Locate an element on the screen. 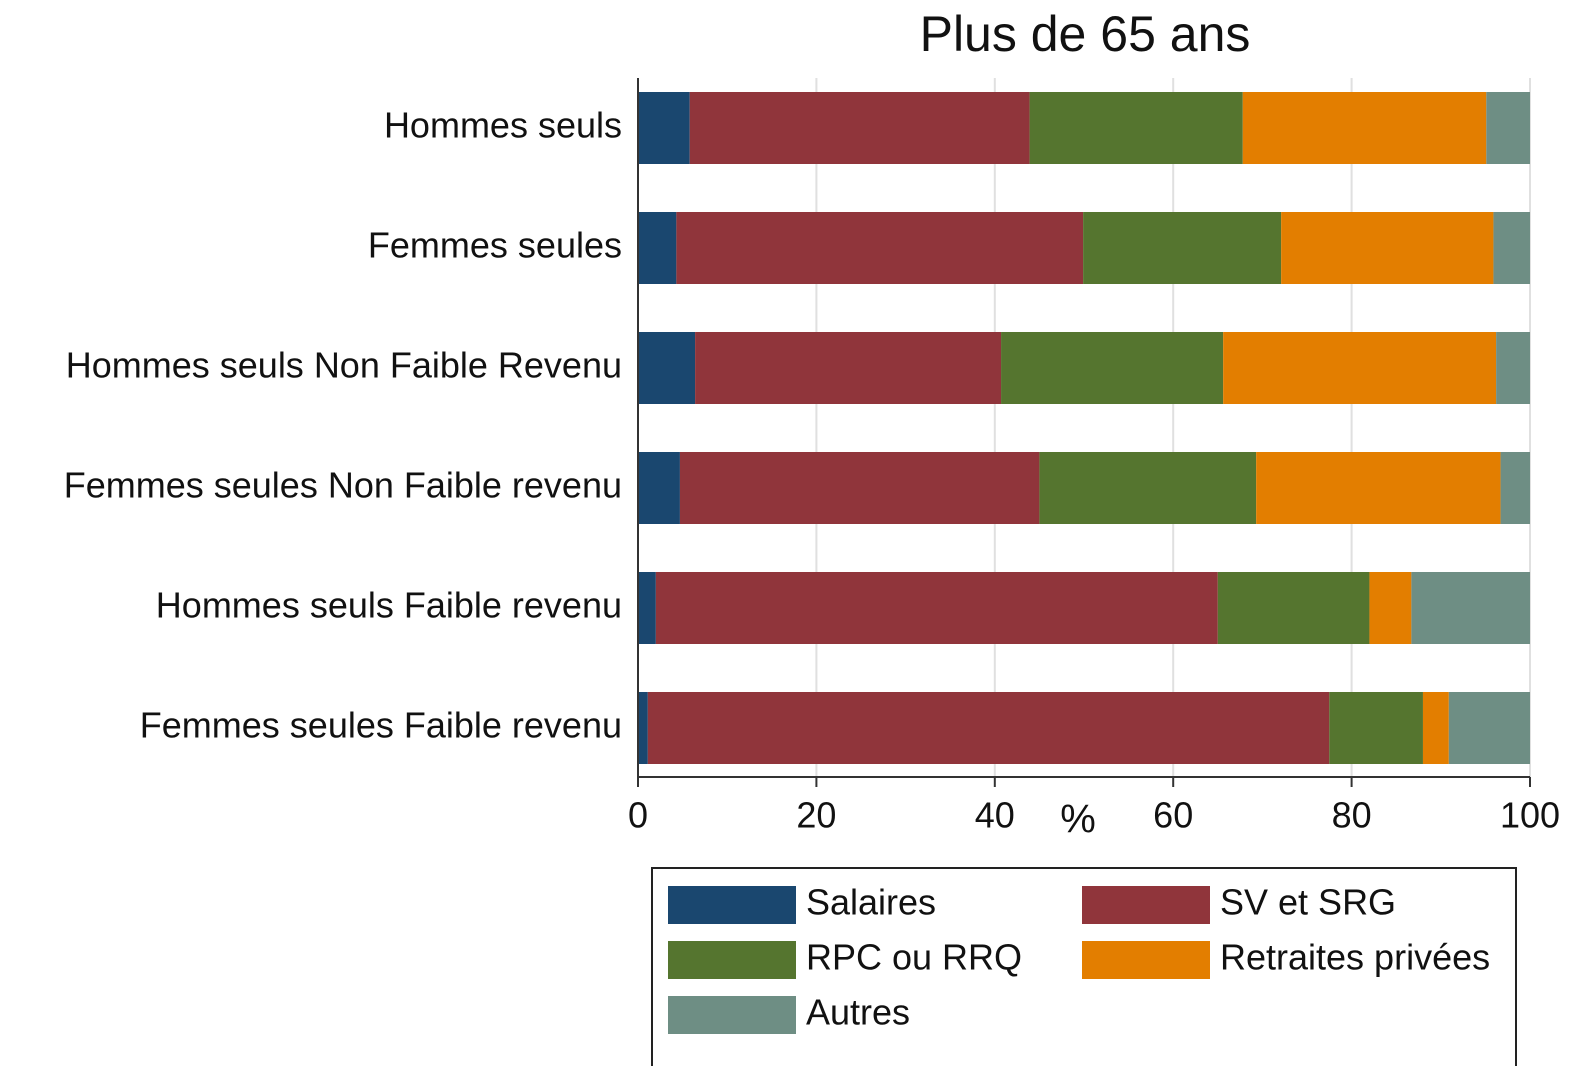 The width and height of the screenshot is (1595, 1071). legend-box is located at coordinates (1084, 969).